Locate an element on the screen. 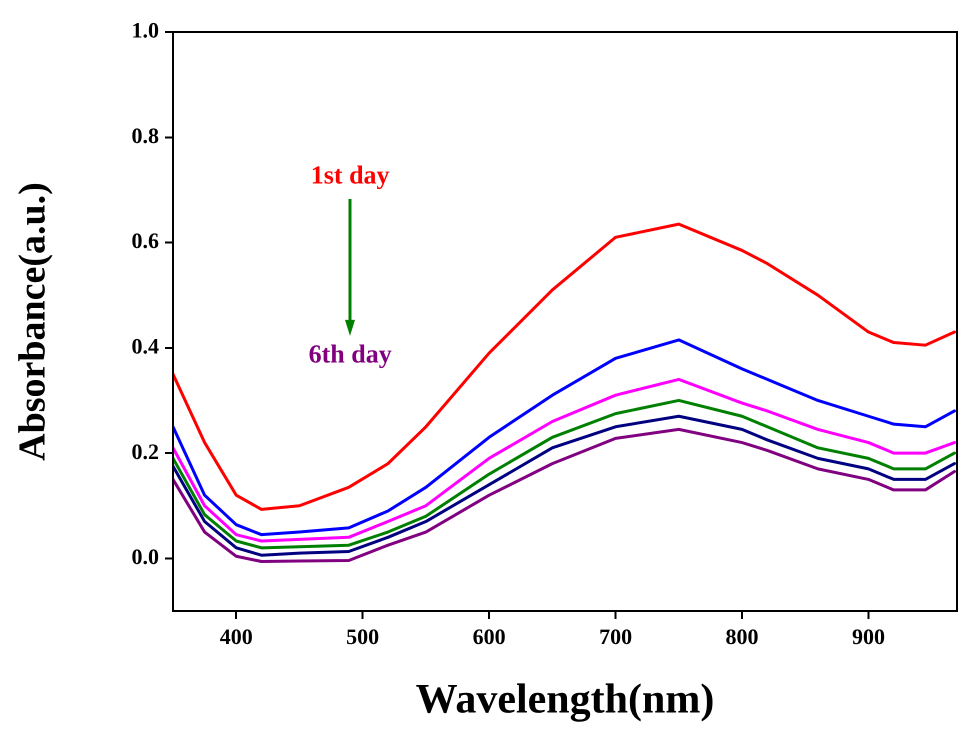 The height and width of the screenshot is (731, 958). y-tick-label: 0.4 is located at coordinates (145, 346).